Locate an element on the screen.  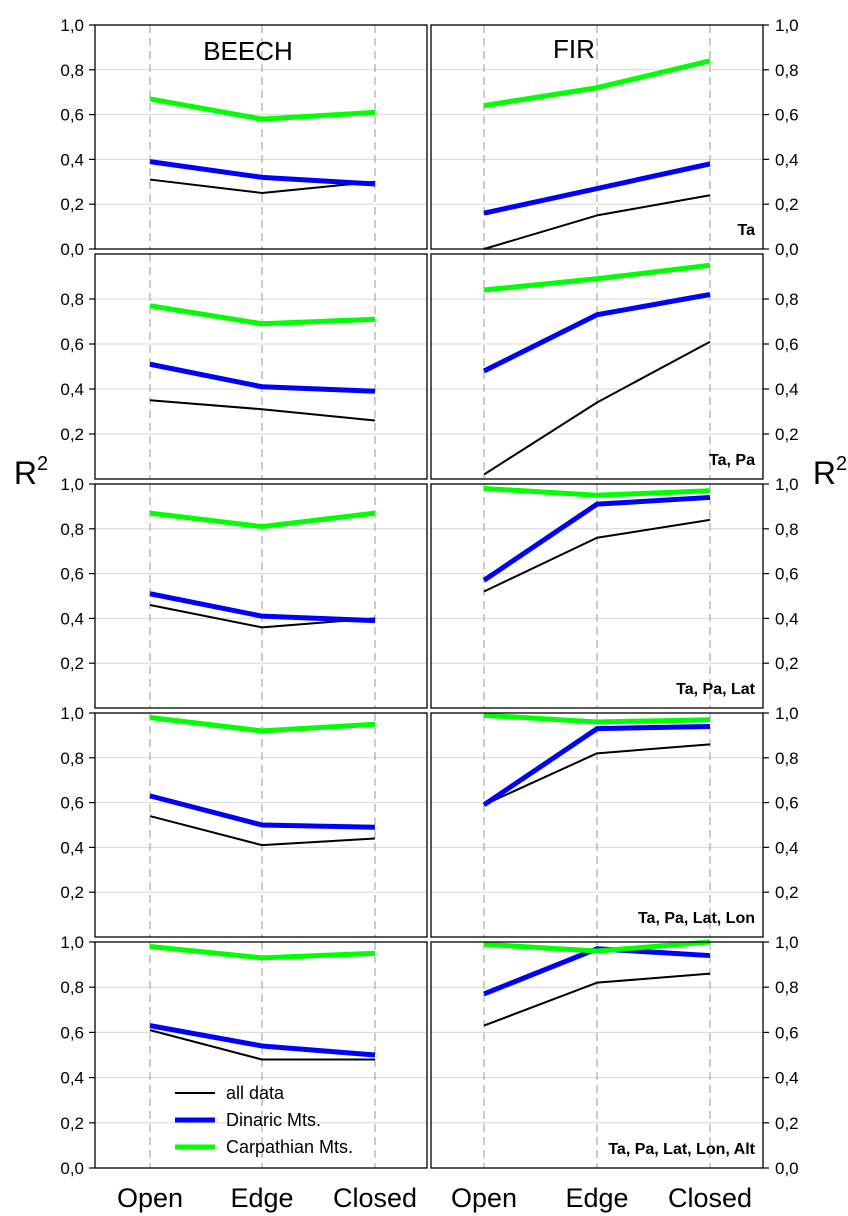
column-title-fir: FIR is located at coordinates (574, 49).